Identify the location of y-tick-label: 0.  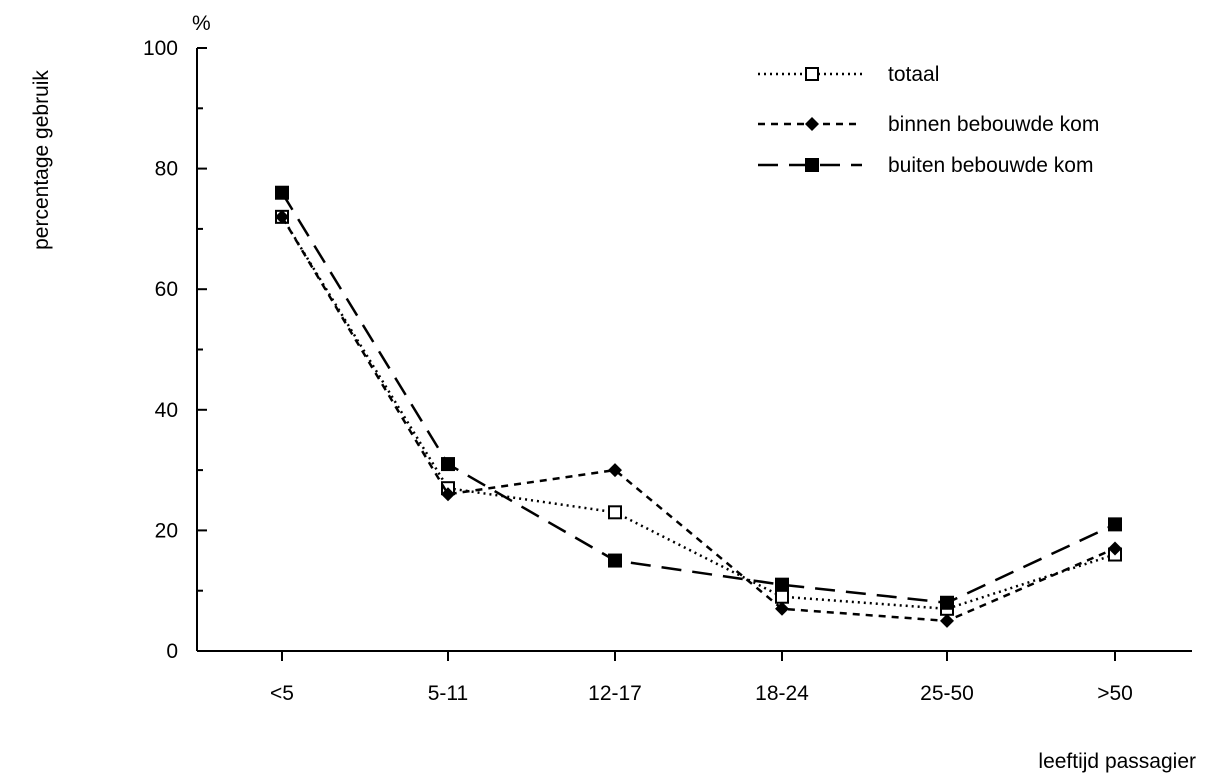
(172, 651).